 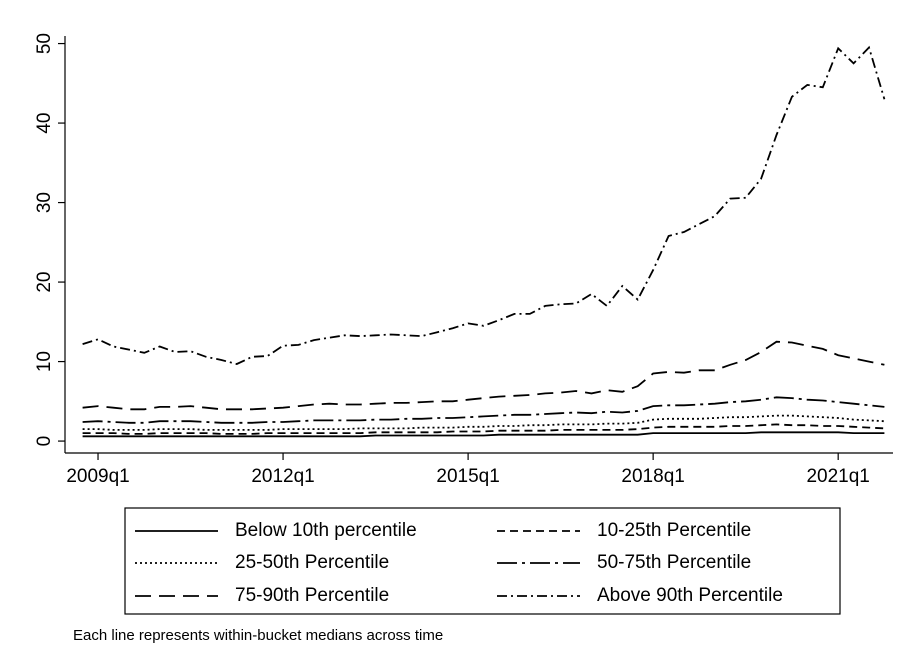 What do you see at coordinates (482, 561) in the screenshot?
I see `legend-box` at bounding box center [482, 561].